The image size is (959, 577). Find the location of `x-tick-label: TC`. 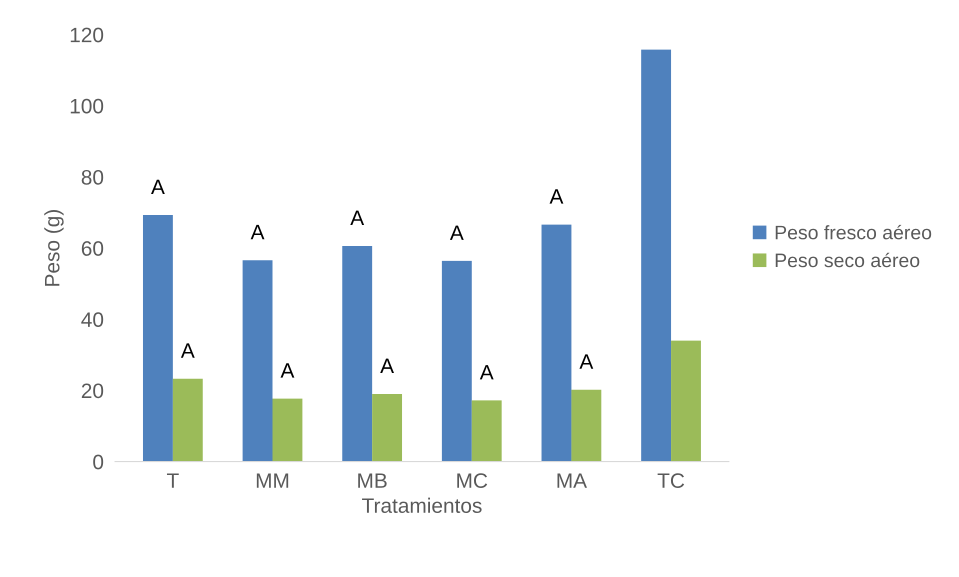

x-tick-label: TC is located at coordinates (671, 480).